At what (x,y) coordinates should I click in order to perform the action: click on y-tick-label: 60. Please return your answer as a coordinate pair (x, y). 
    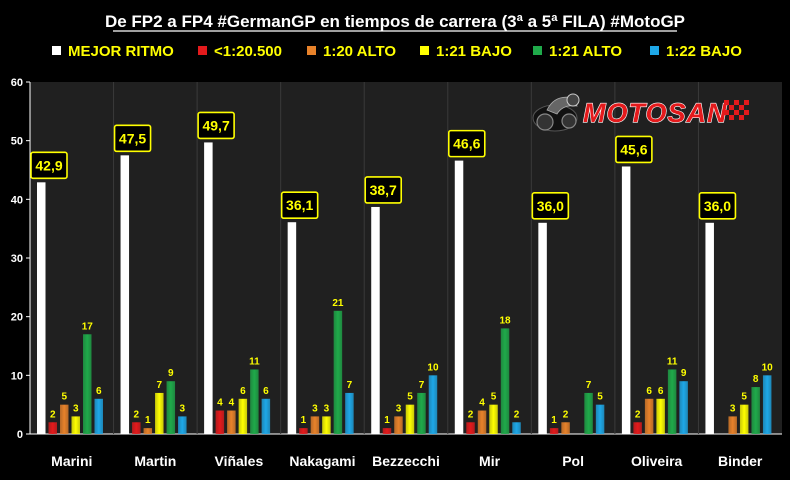
    Looking at the image, I should click on (17, 83).